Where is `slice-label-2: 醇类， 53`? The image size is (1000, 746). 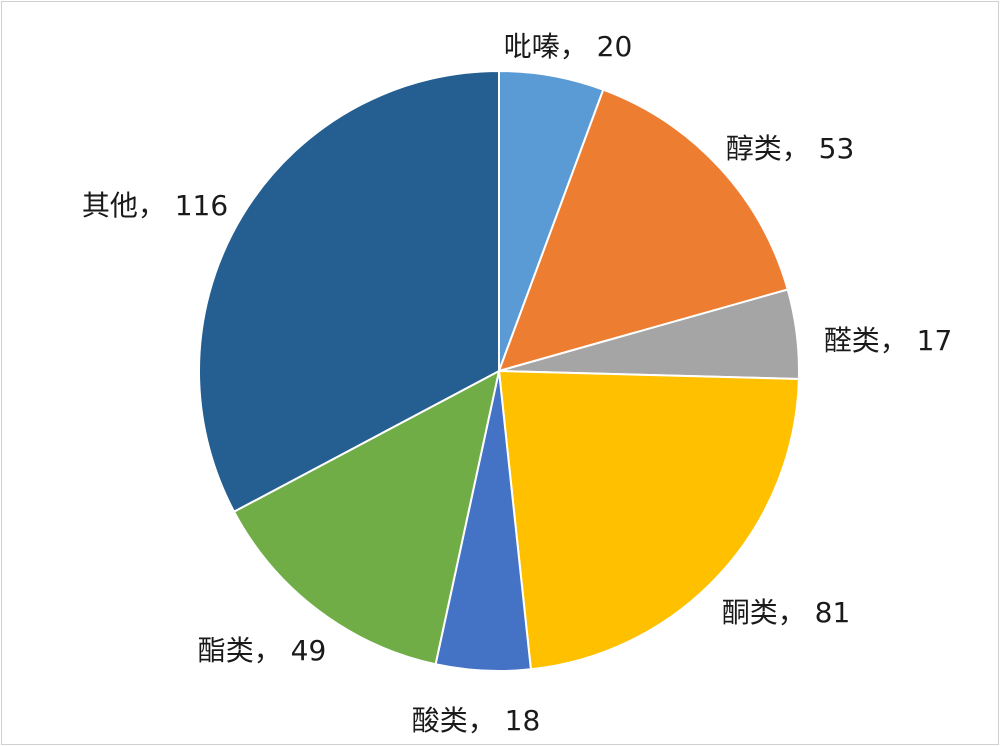
slice-label-2: 醇类， 53 is located at coordinates (790, 148).